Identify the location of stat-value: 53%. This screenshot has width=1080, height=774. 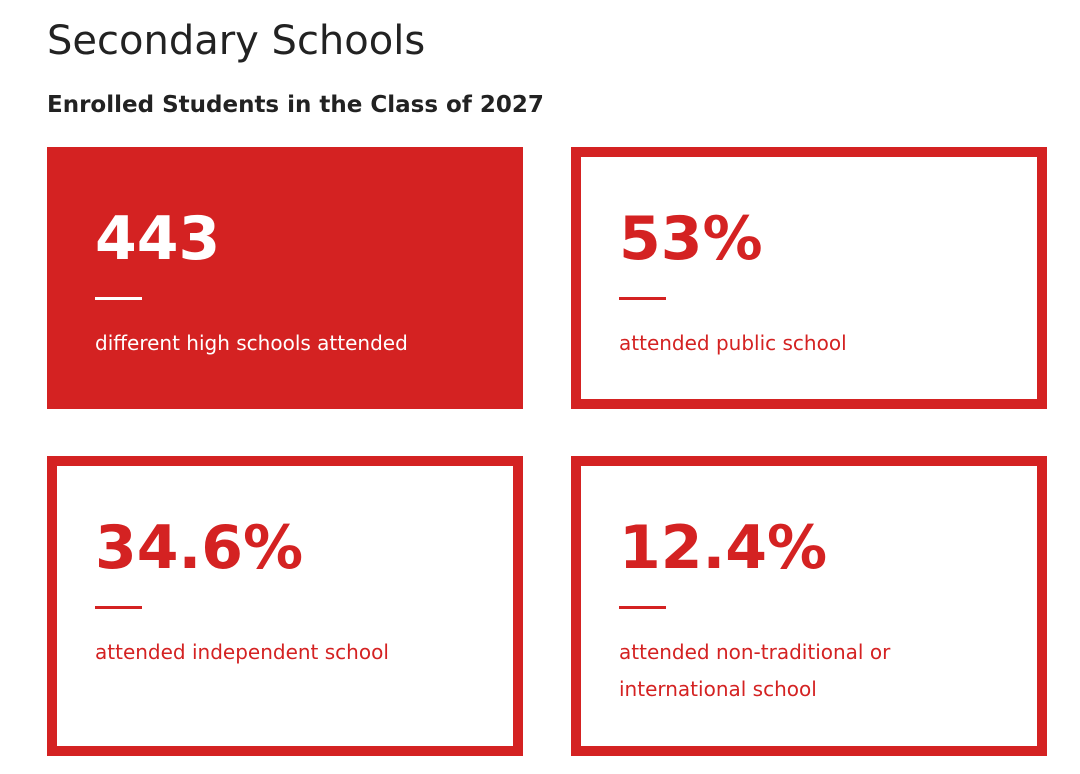
(691, 239).